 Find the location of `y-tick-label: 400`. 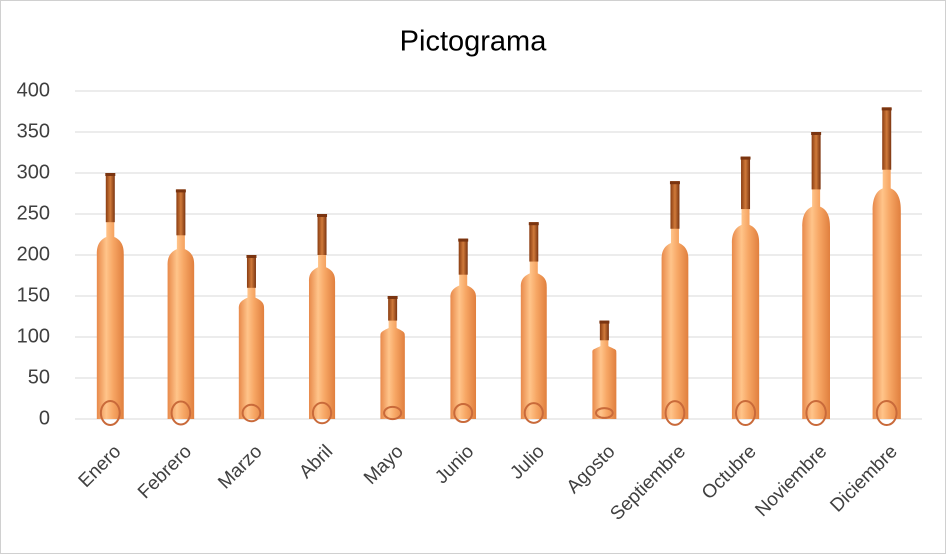

y-tick-label: 400 is located at coordinates (33, 90).